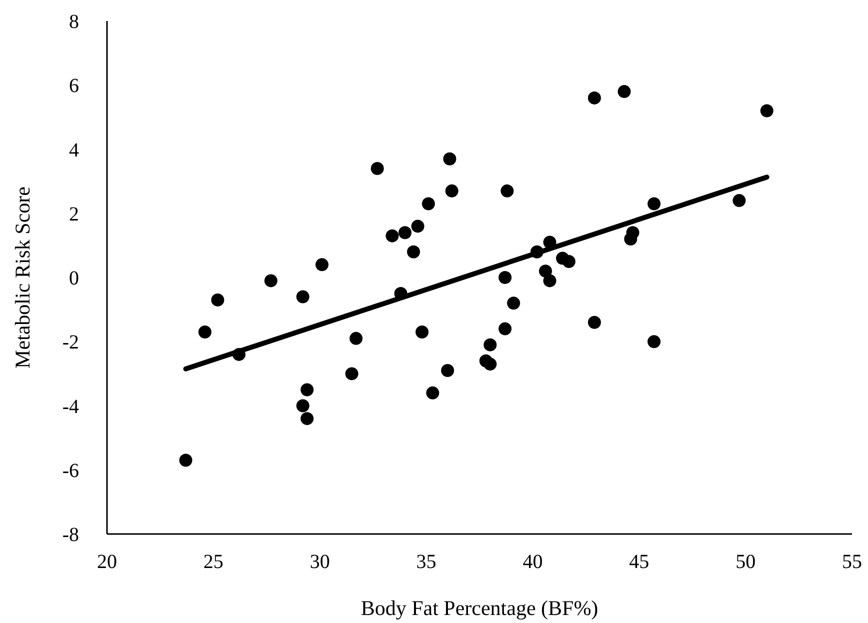 The width and height of the screenshot is (868, 623). Describe the element at coordinates (74, 214) in the screenshot. I see `y-tick-label: 2` at that location.